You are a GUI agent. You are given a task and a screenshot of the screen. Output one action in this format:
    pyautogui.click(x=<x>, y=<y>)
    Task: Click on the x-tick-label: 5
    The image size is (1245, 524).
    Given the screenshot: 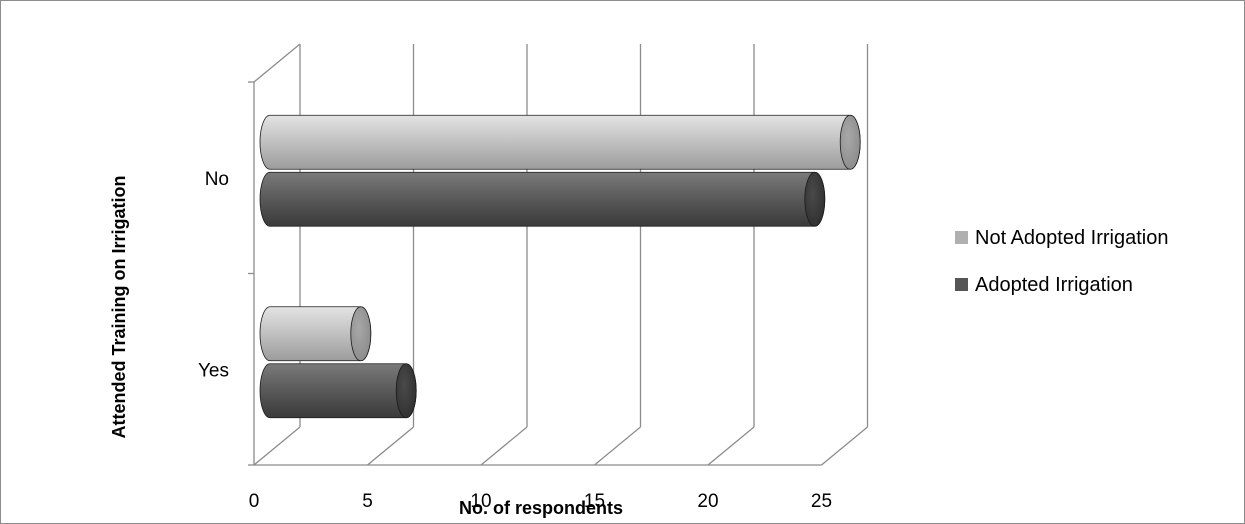 What is the action you would take?
    pyautogui.click(x=367, y=501)
    